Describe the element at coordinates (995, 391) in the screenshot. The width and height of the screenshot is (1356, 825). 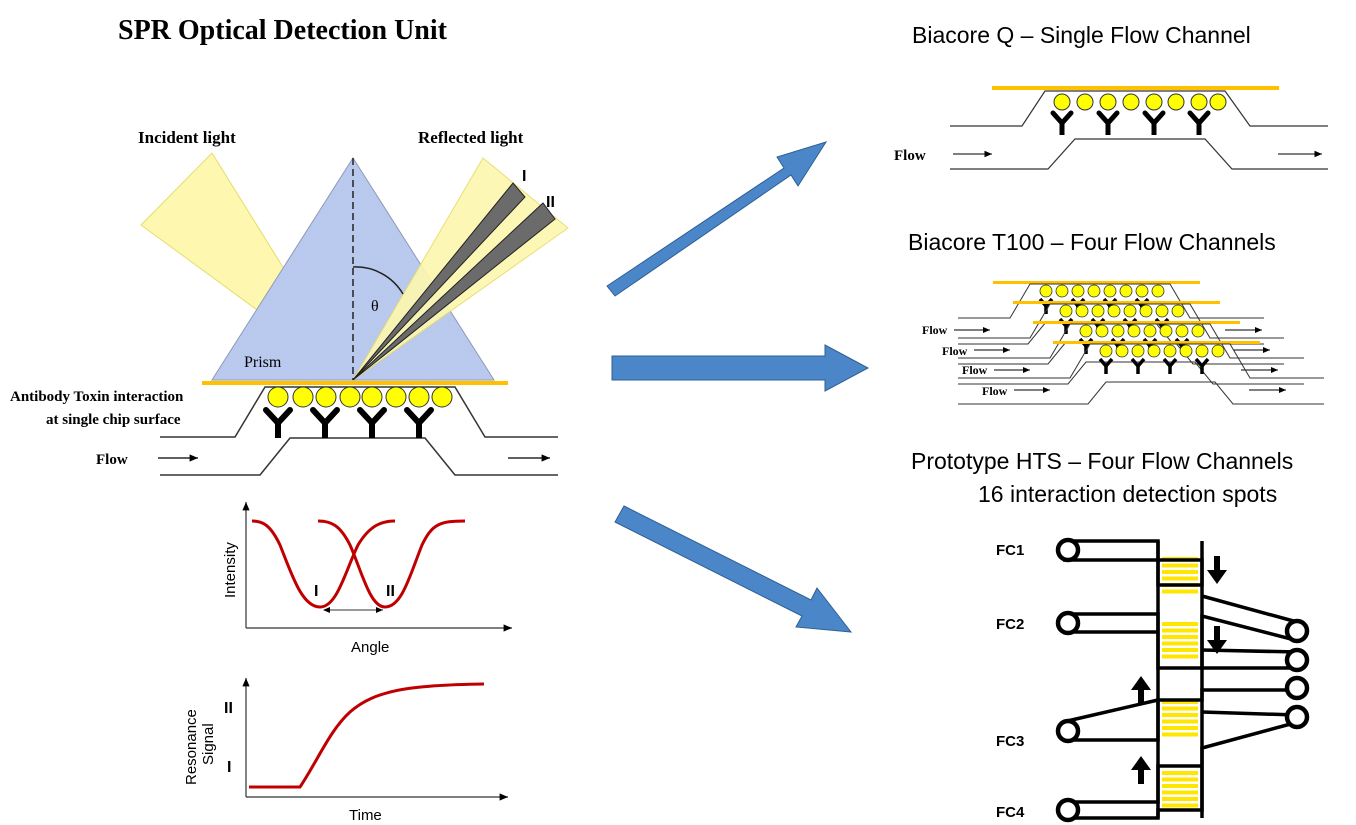
I see `t100-flow-label-4: Flow` at that location.